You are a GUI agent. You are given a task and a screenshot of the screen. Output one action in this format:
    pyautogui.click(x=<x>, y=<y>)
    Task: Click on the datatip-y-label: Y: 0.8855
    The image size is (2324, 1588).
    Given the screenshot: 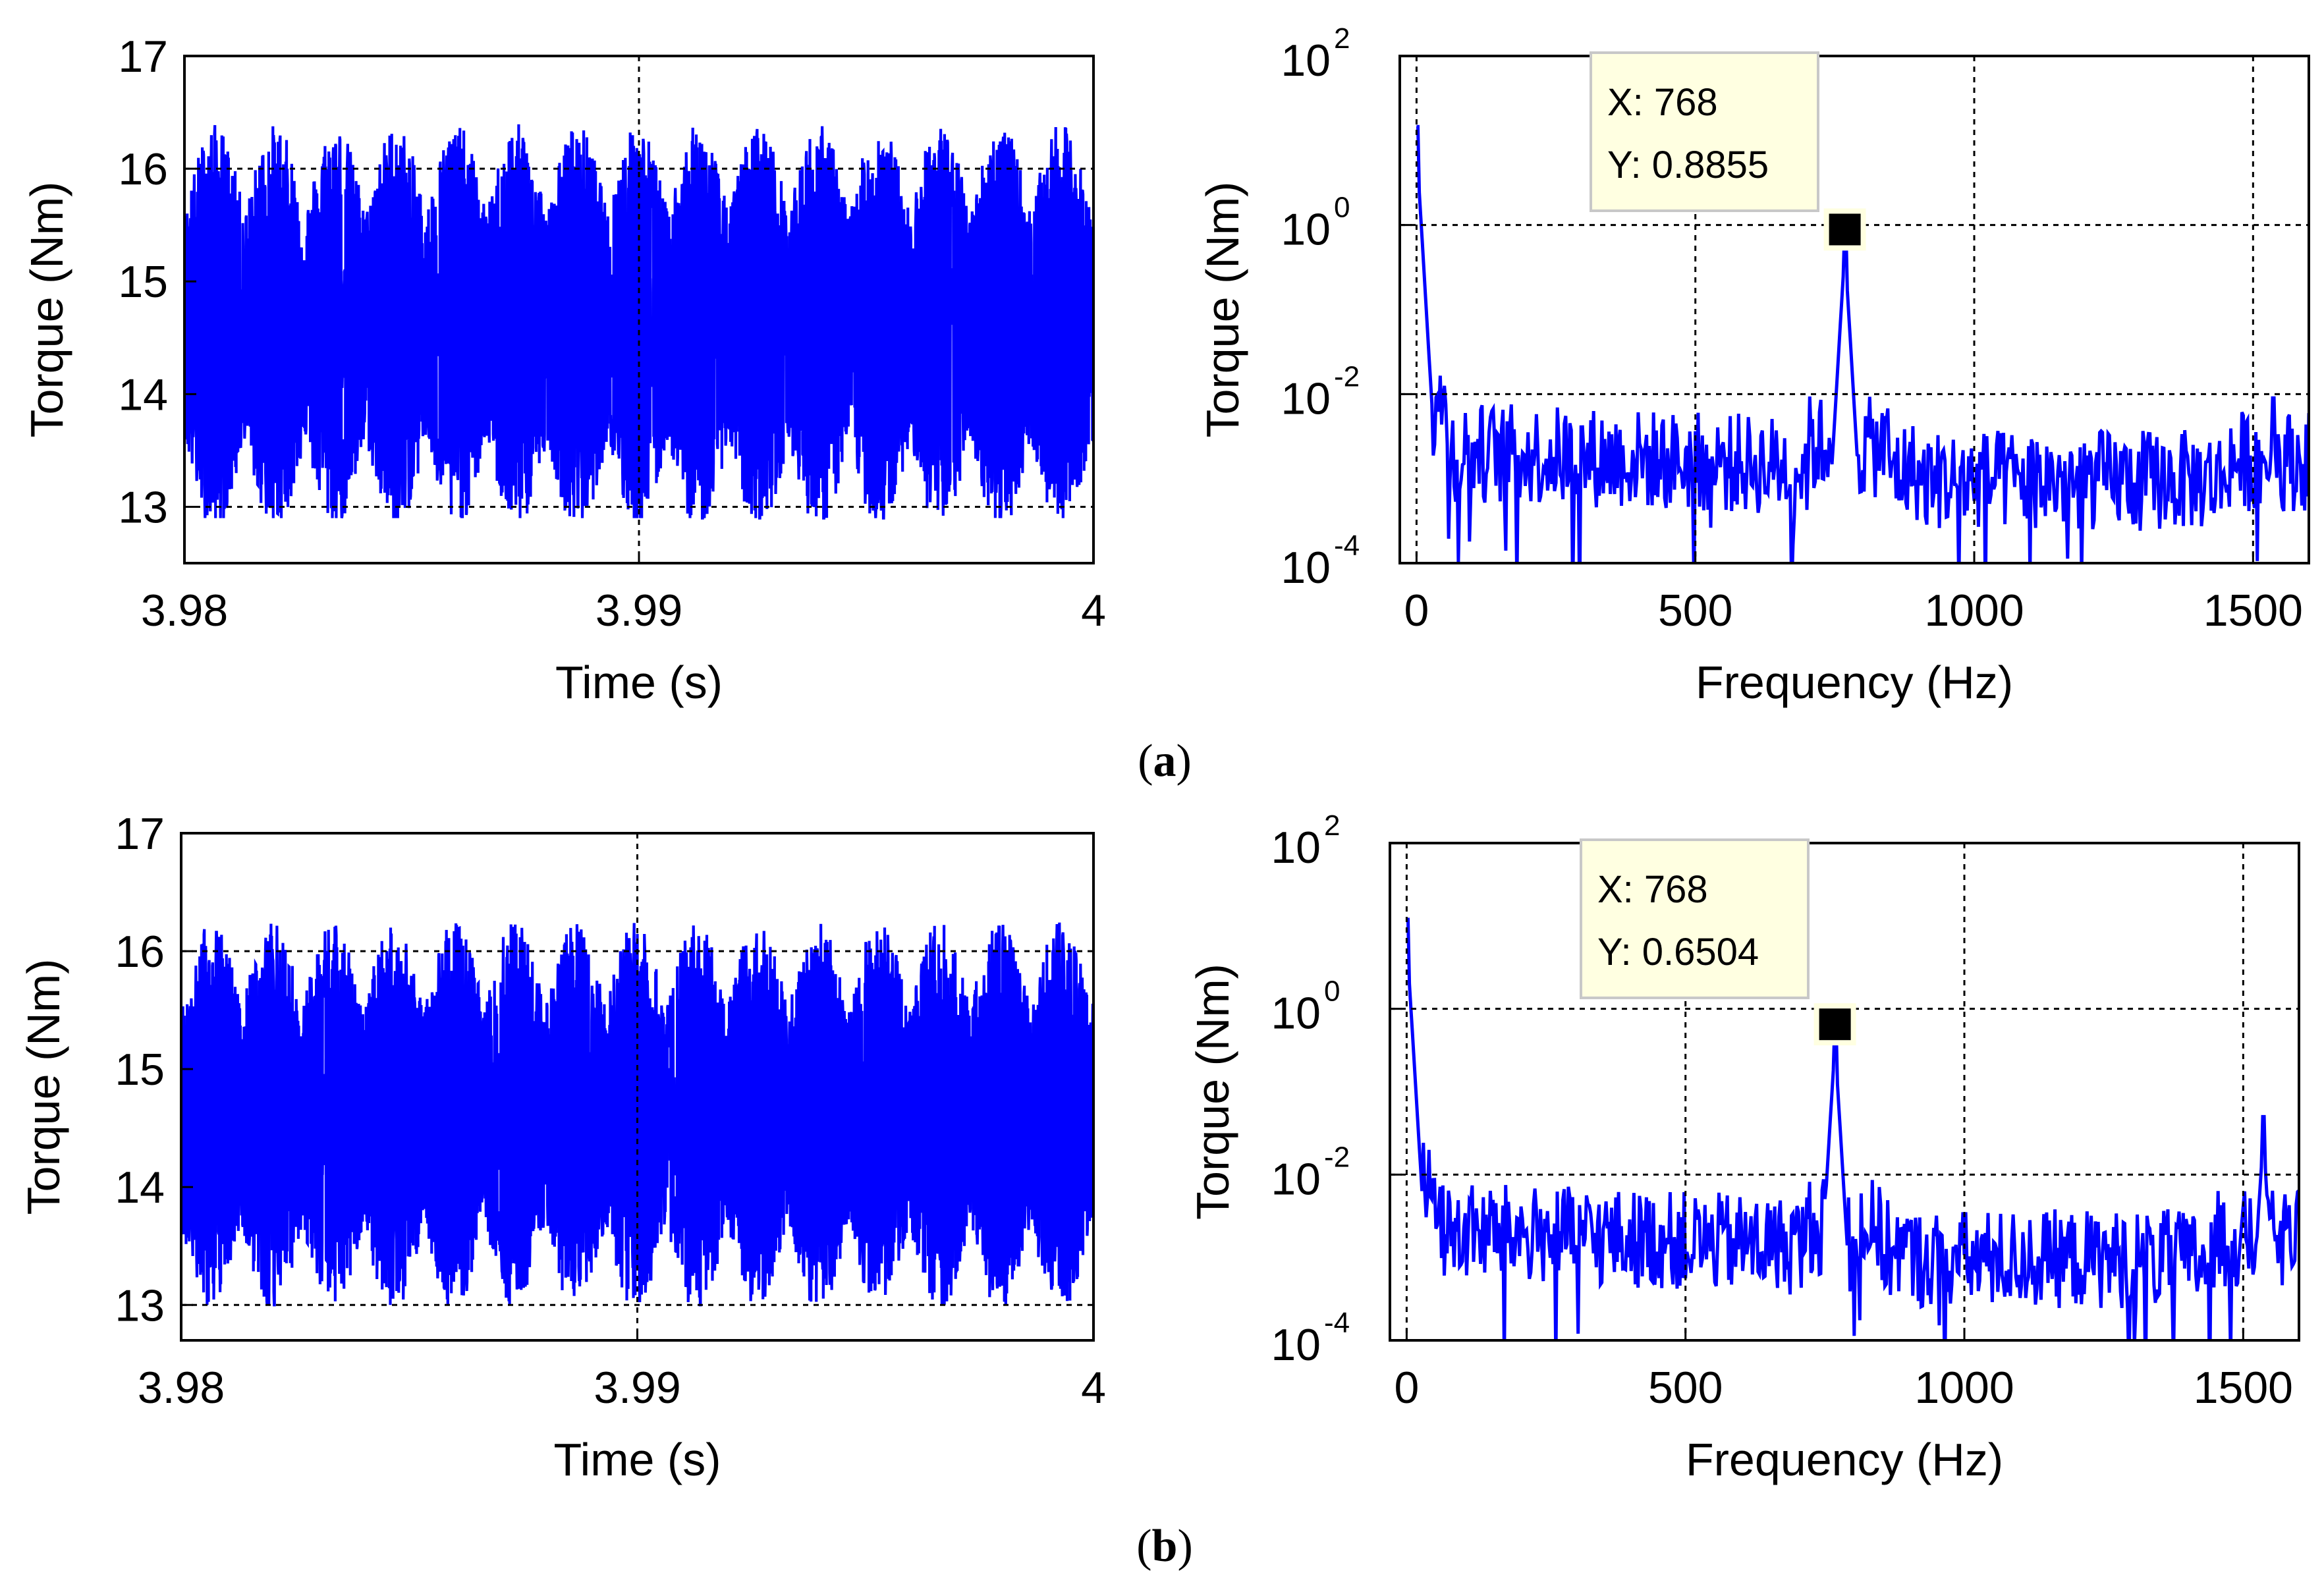 What is the action you would take?
    pyautogui.click(x=1688, y=165)
    